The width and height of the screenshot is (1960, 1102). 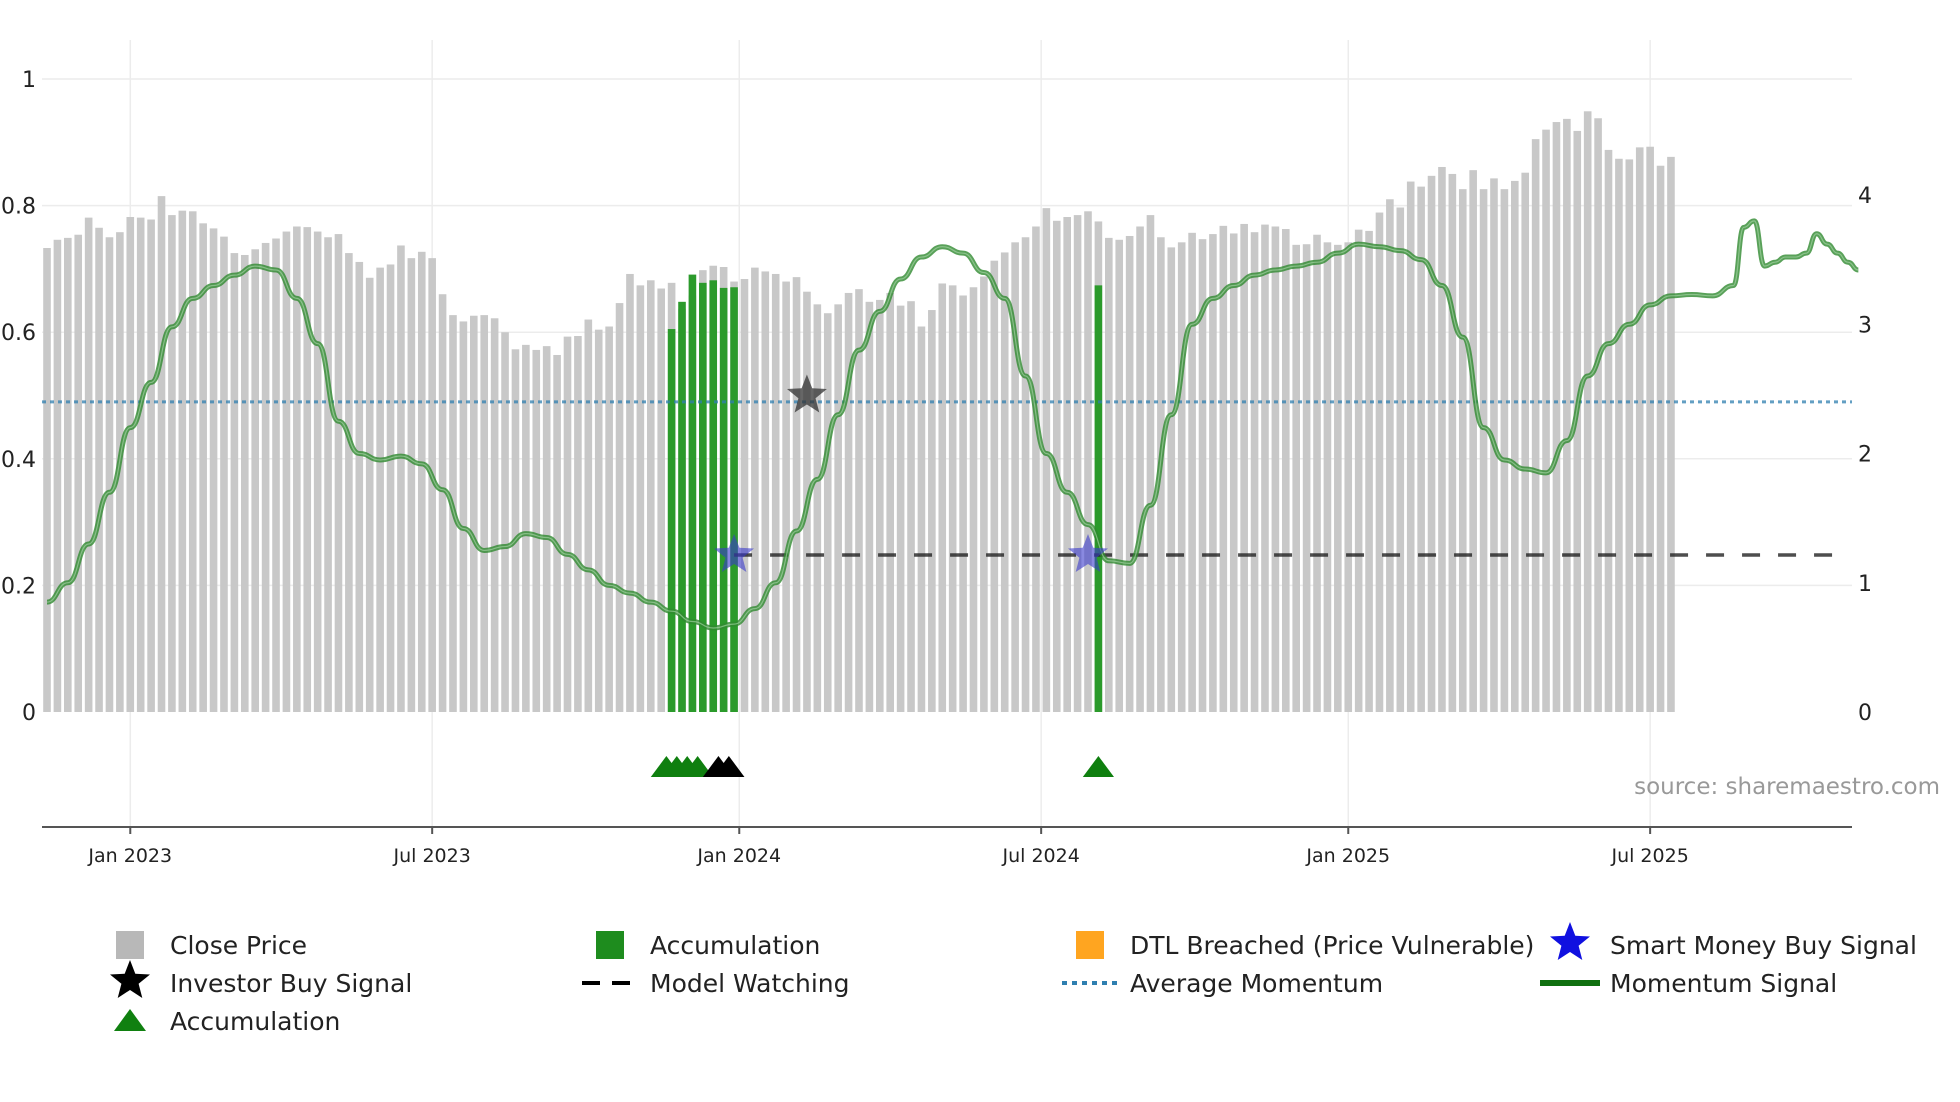 I want to click on right-tick-label: 3, so click(x=1865, y=325).